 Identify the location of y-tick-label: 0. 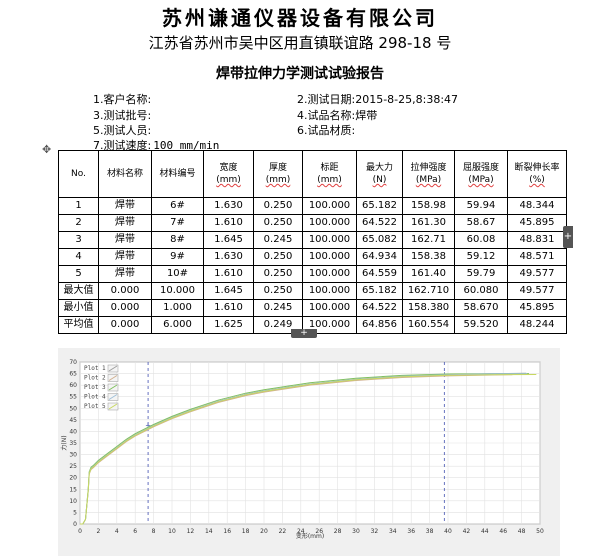
(75, 524).